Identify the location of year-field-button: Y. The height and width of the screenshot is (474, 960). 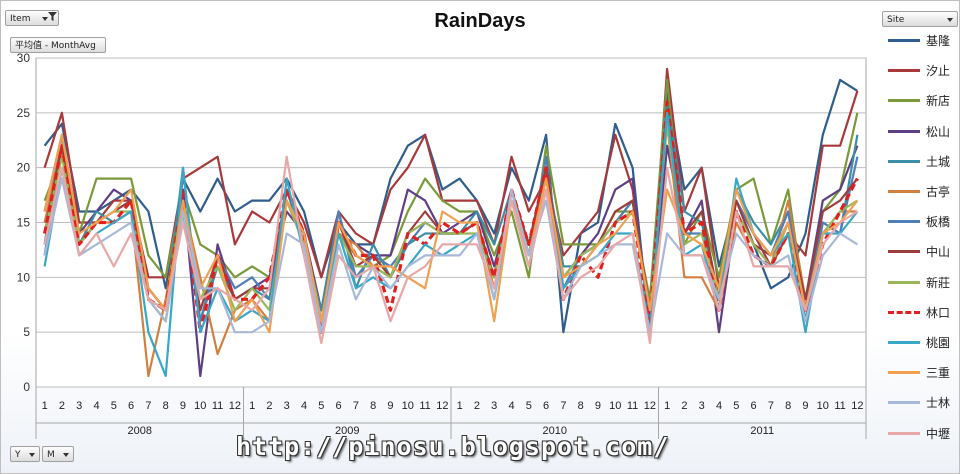
(25, 454).